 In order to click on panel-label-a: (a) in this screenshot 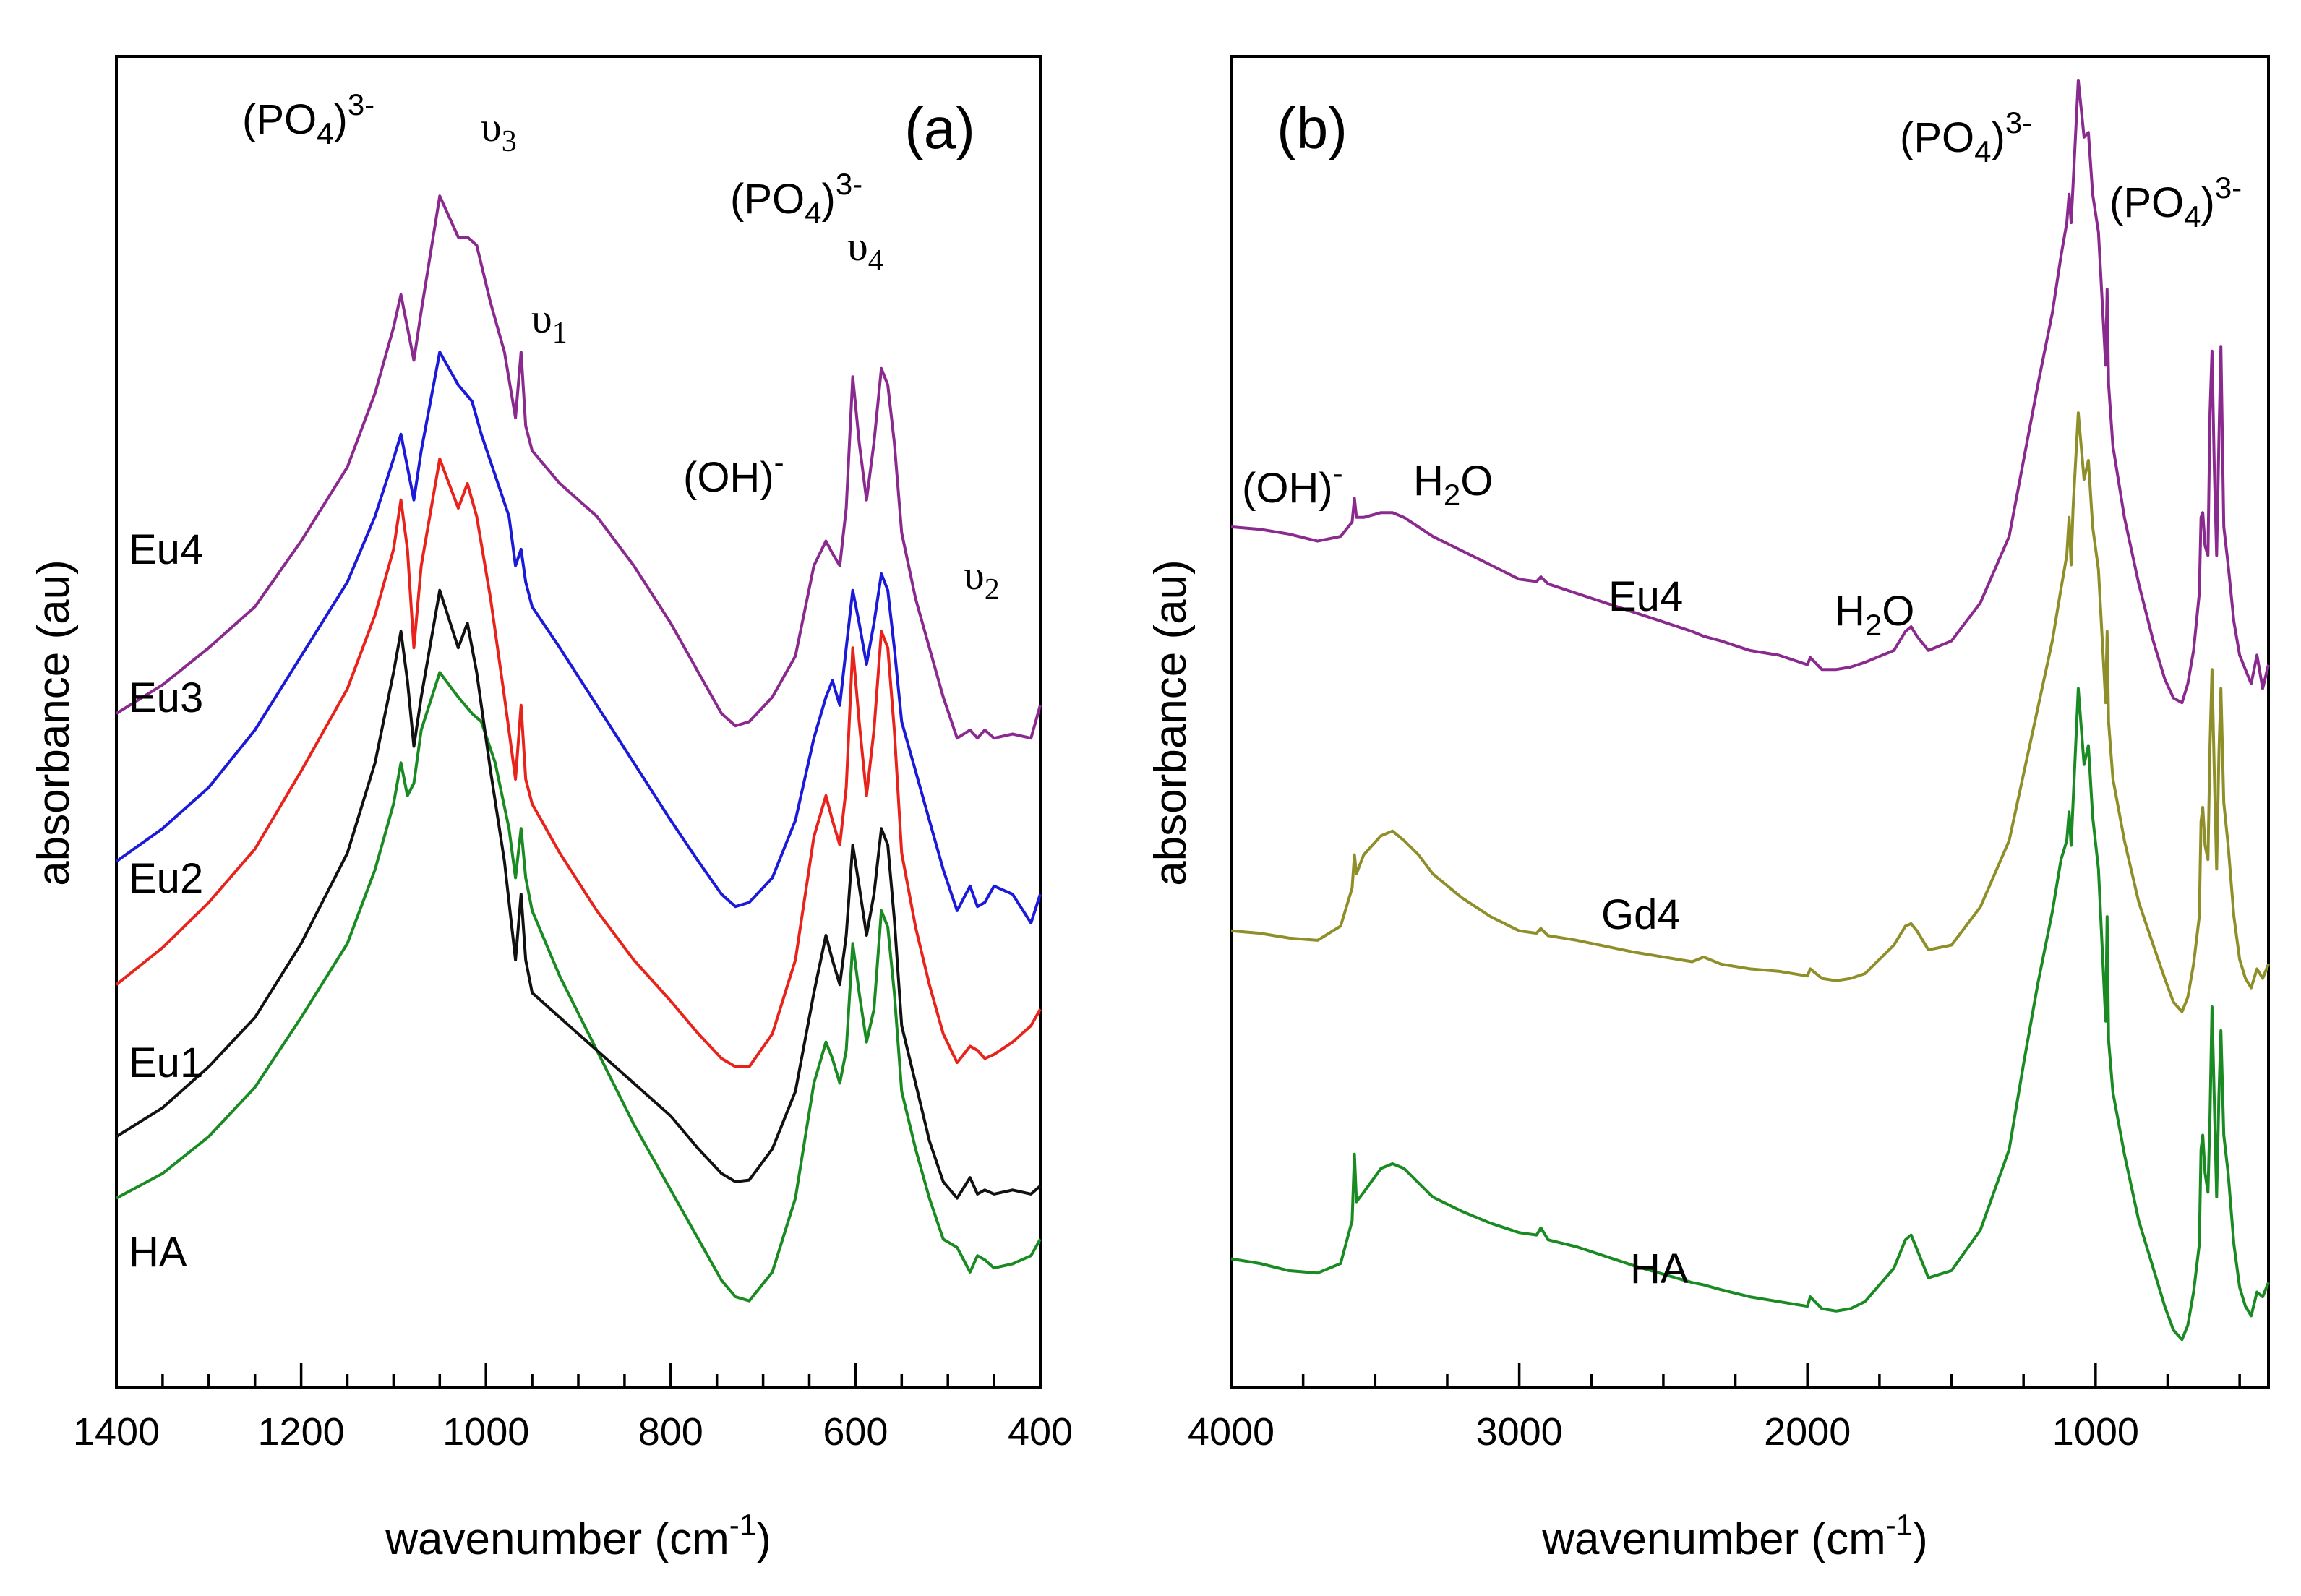, I will do `click(939, 128)`.